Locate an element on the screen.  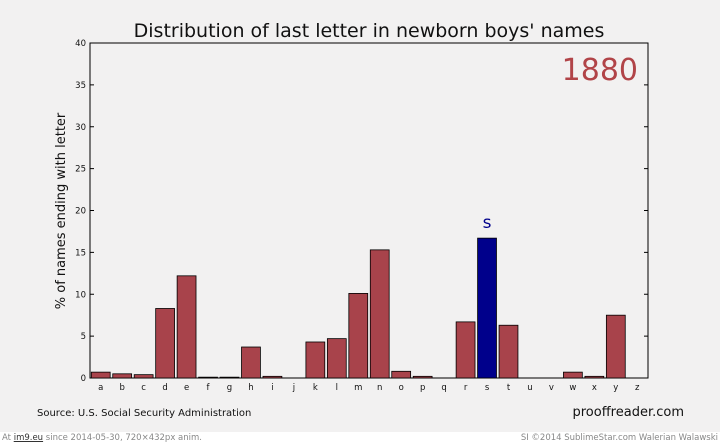
im9-link: im9.eu is located at coordinates (28, 438).